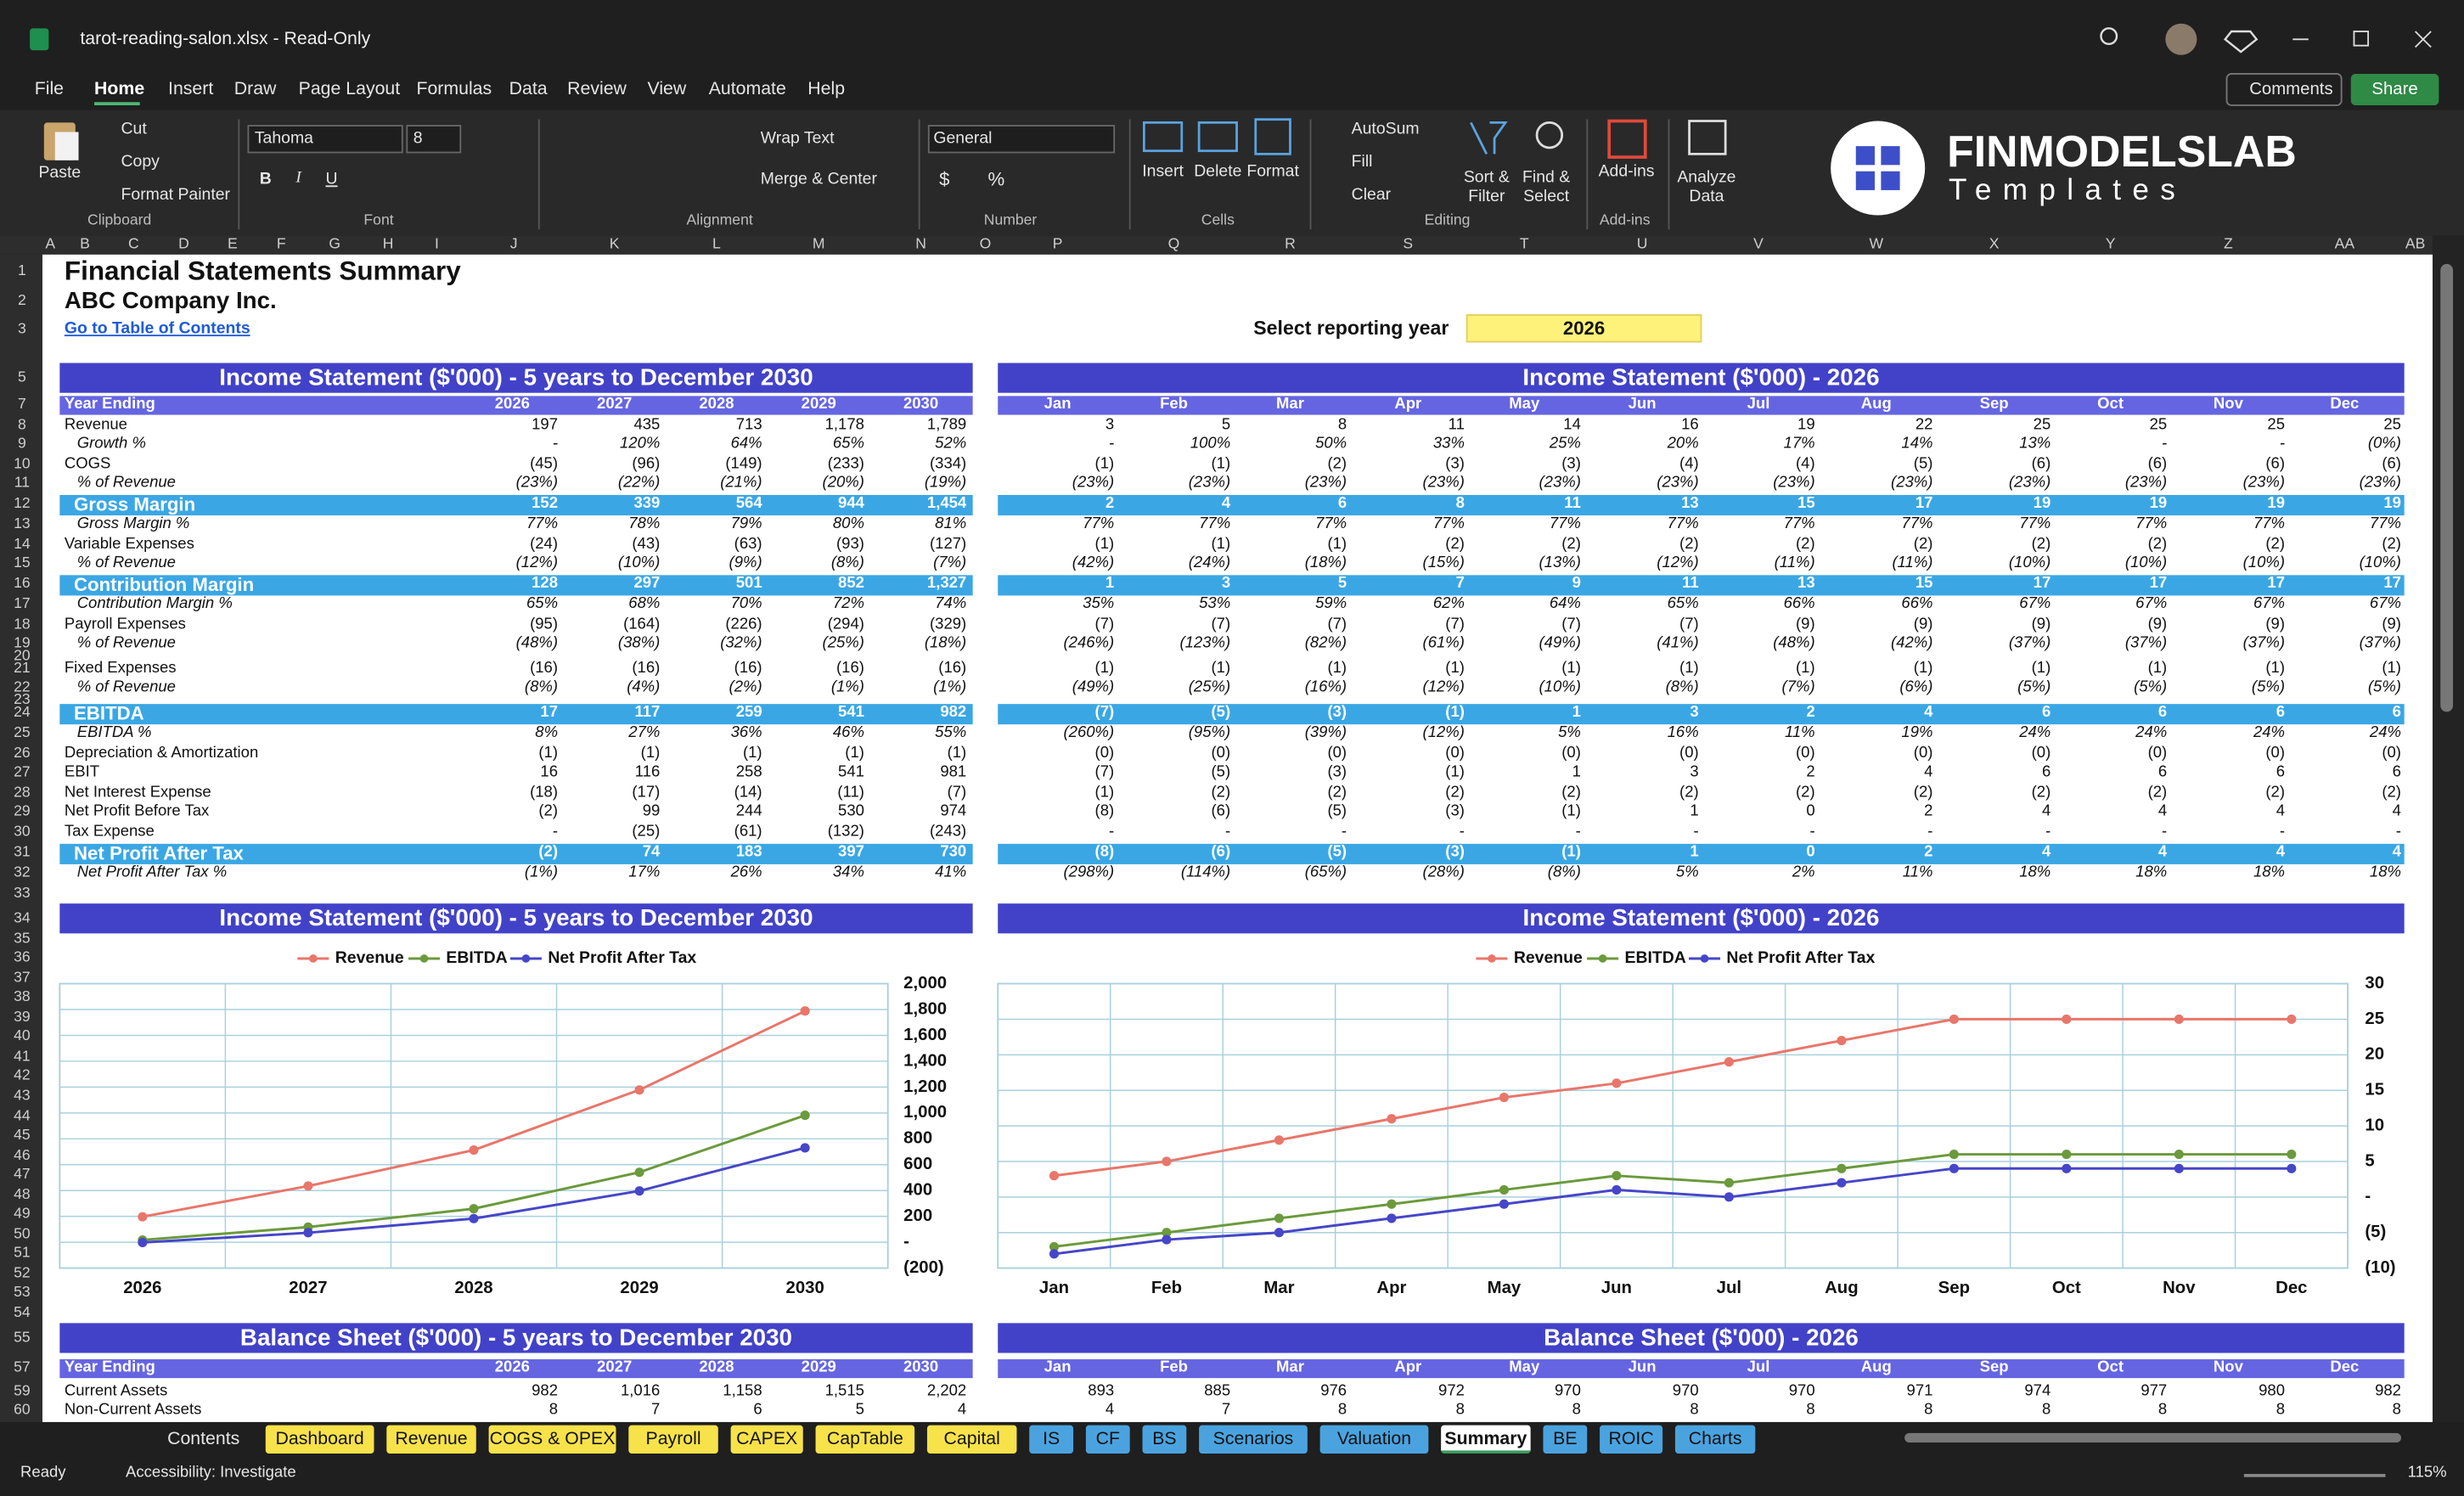  What do you see at coordinates (865, 1439) in the screenshot?
I see `sheet-tab: CapTable` at bounding box center [865, 1439].